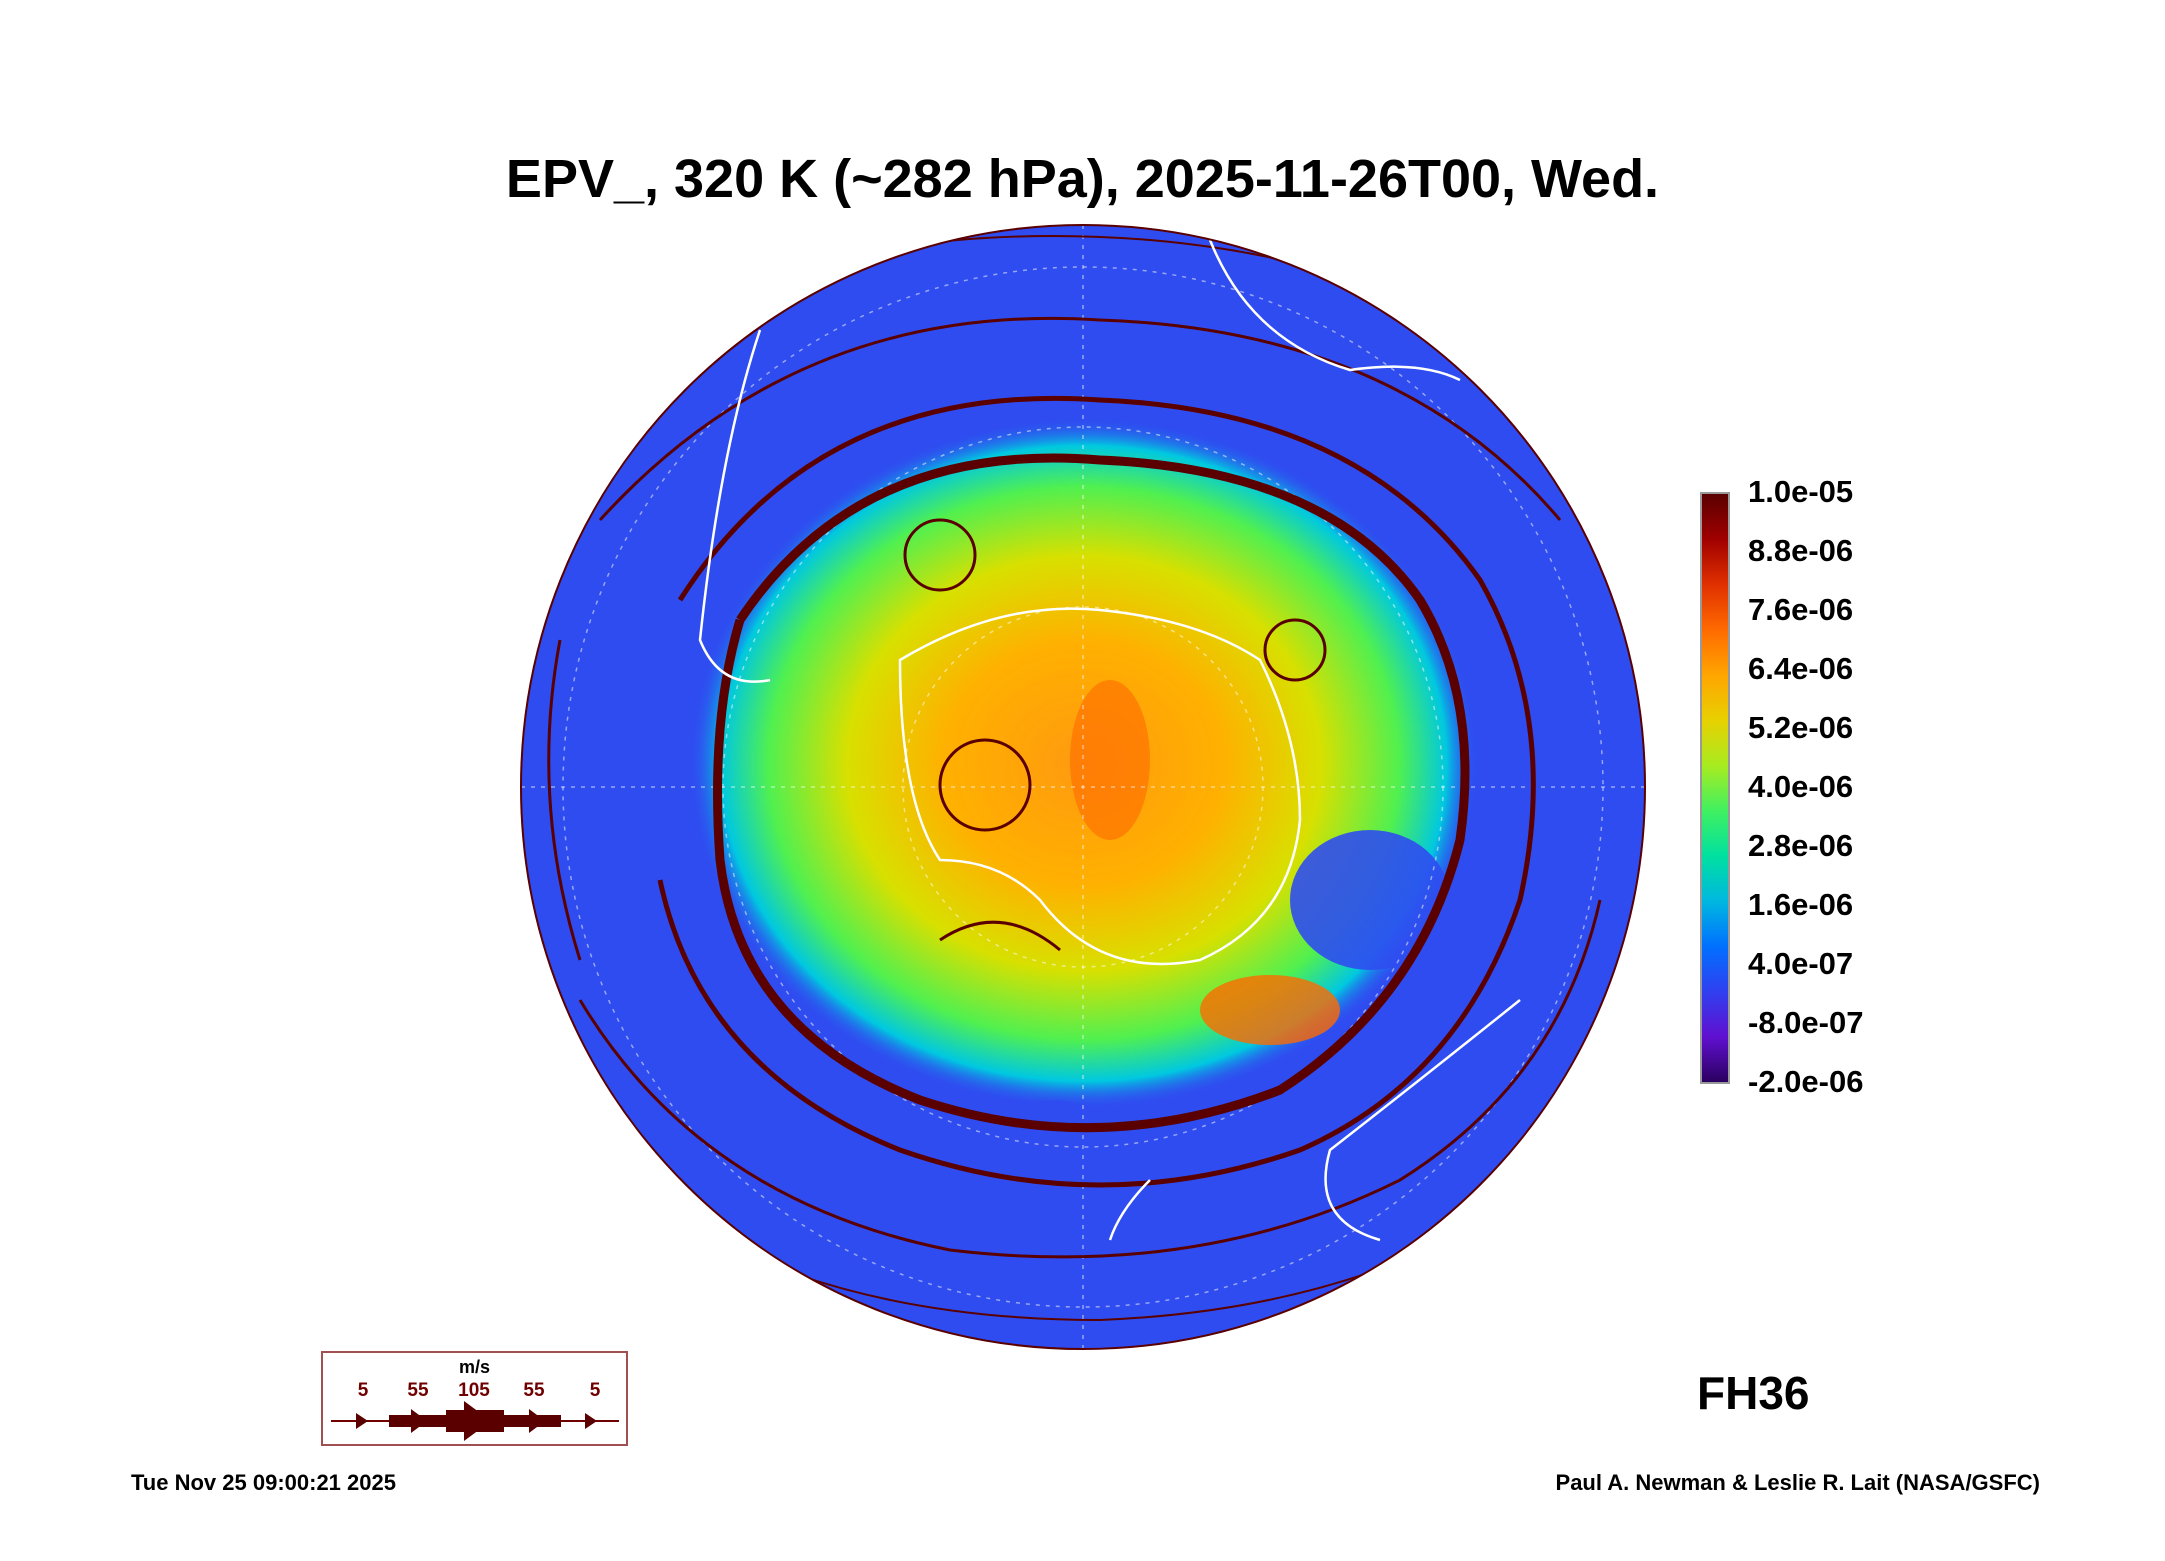 This screenshot has height=1561, width=2165. What do you see at coordinates (475, 1421) in the screenshot?
I see `legend-arrow` at bounding box center [475, 1421].